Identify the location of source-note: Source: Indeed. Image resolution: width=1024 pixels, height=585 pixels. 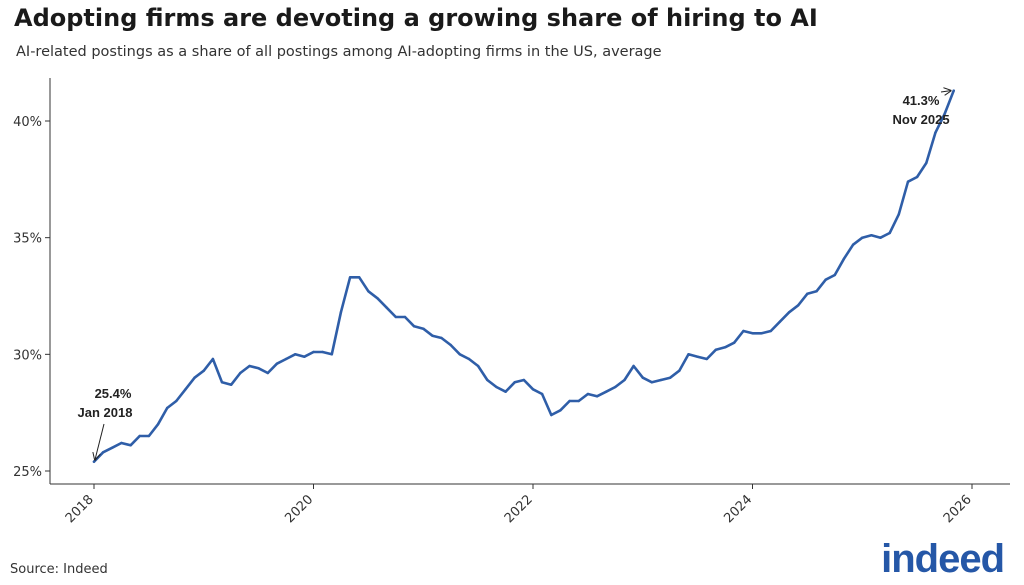
(59, 569).